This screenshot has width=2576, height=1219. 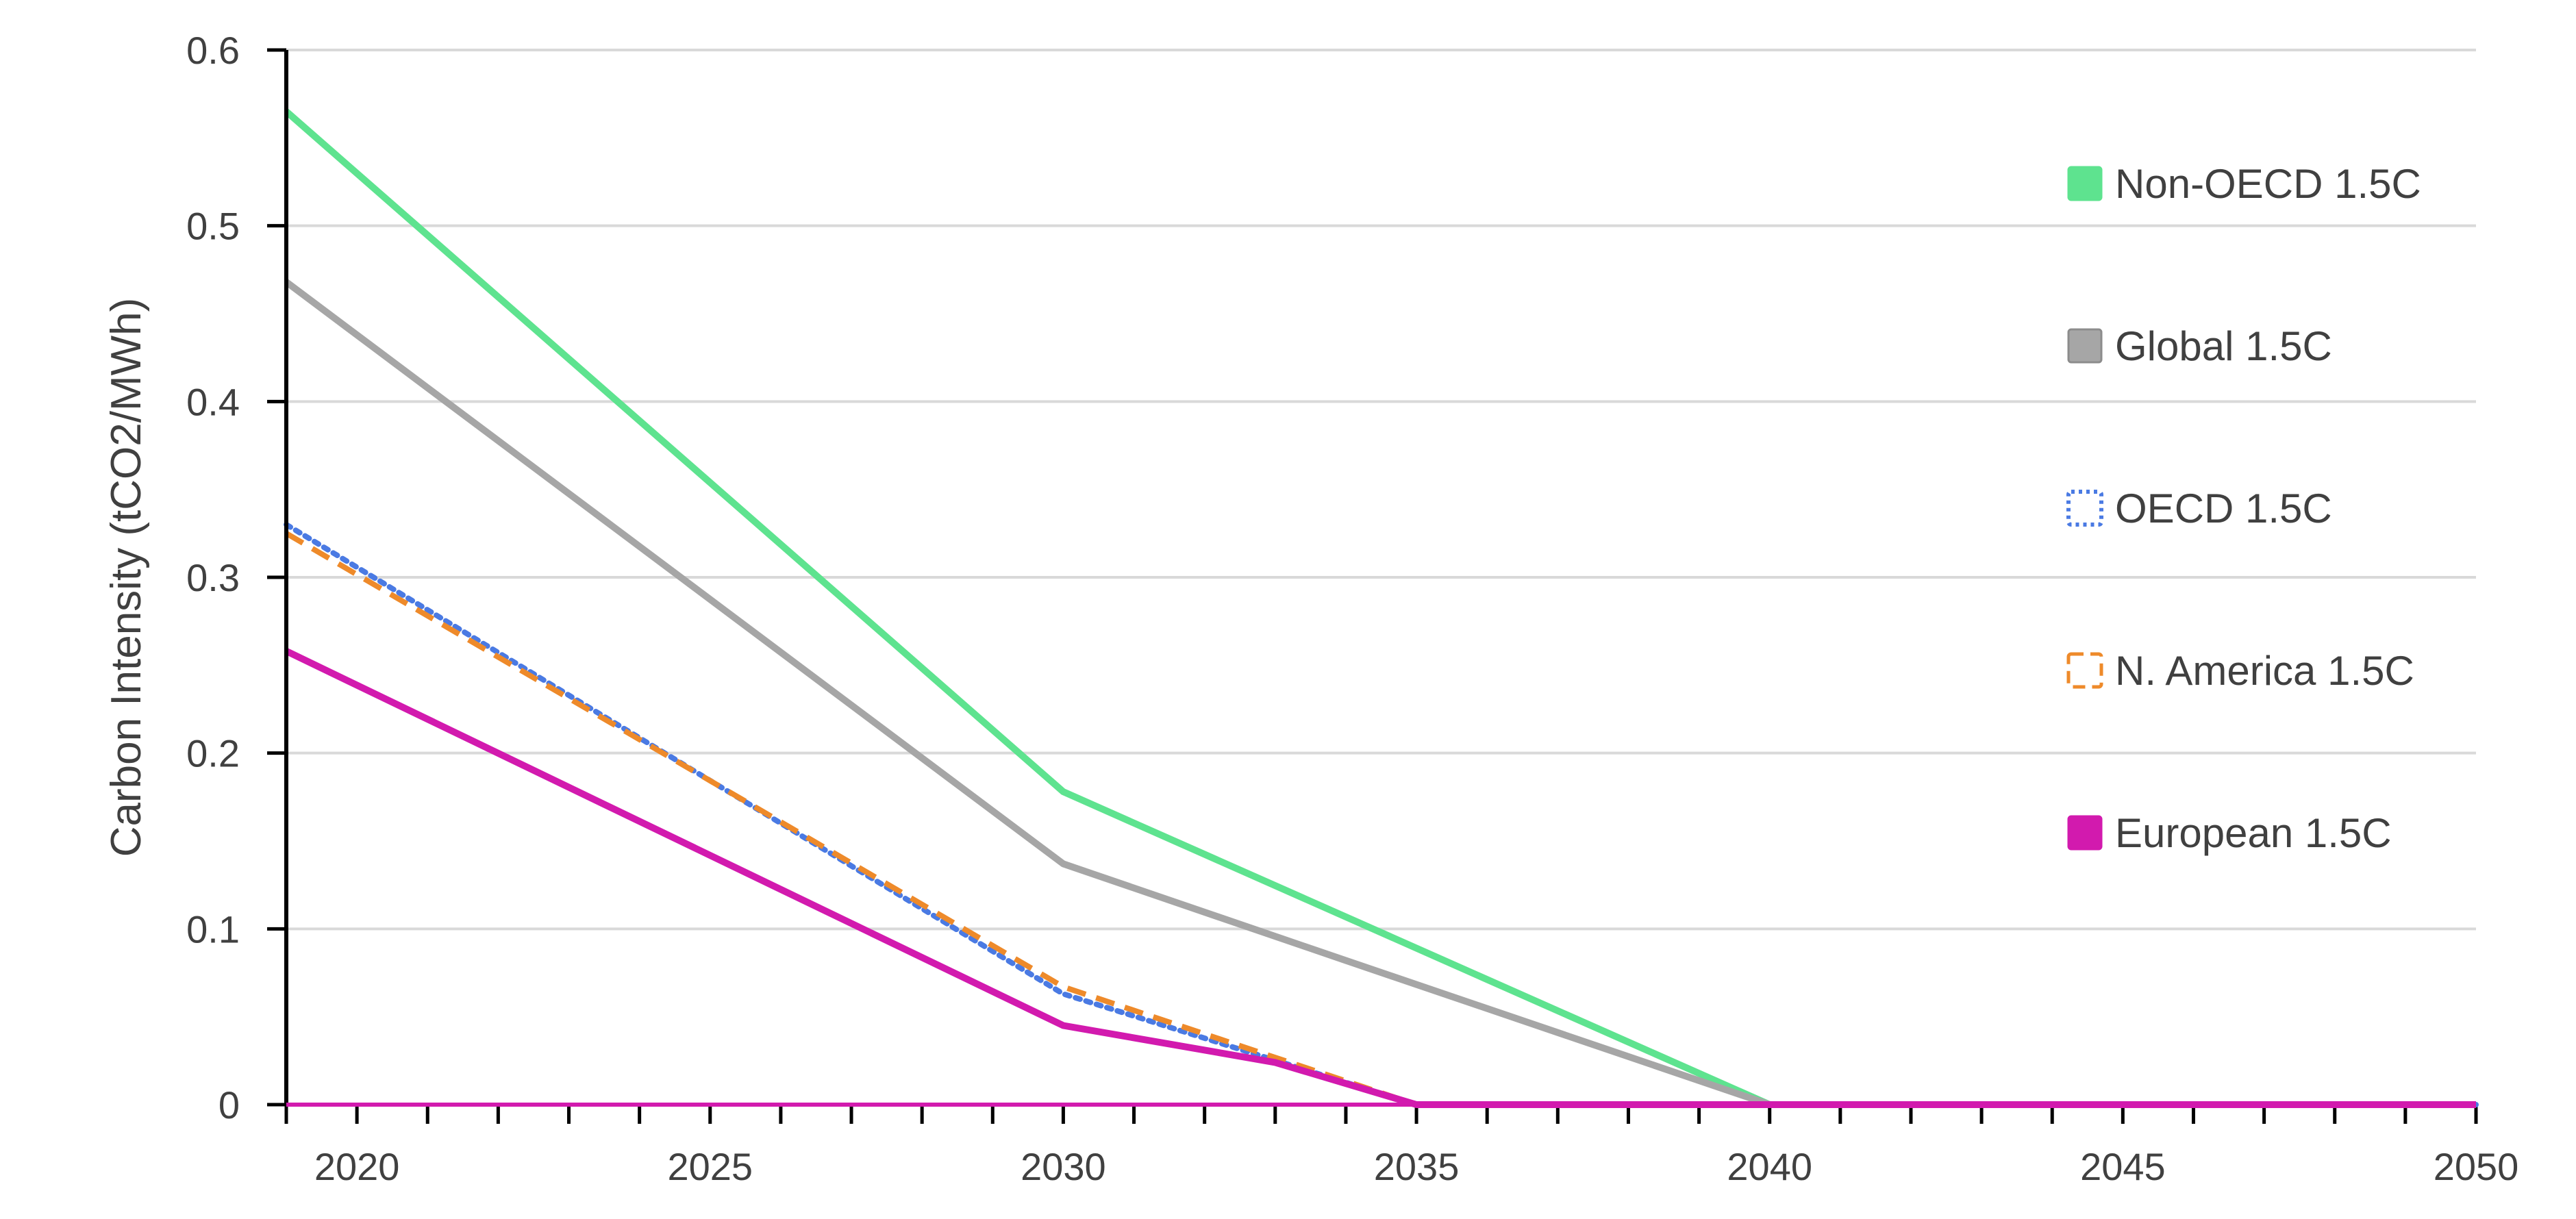 What do you see at coordinates (213, 929) in the screenshot?
I see `y-tick-label: 0.1` at bounding box center [213, 929].